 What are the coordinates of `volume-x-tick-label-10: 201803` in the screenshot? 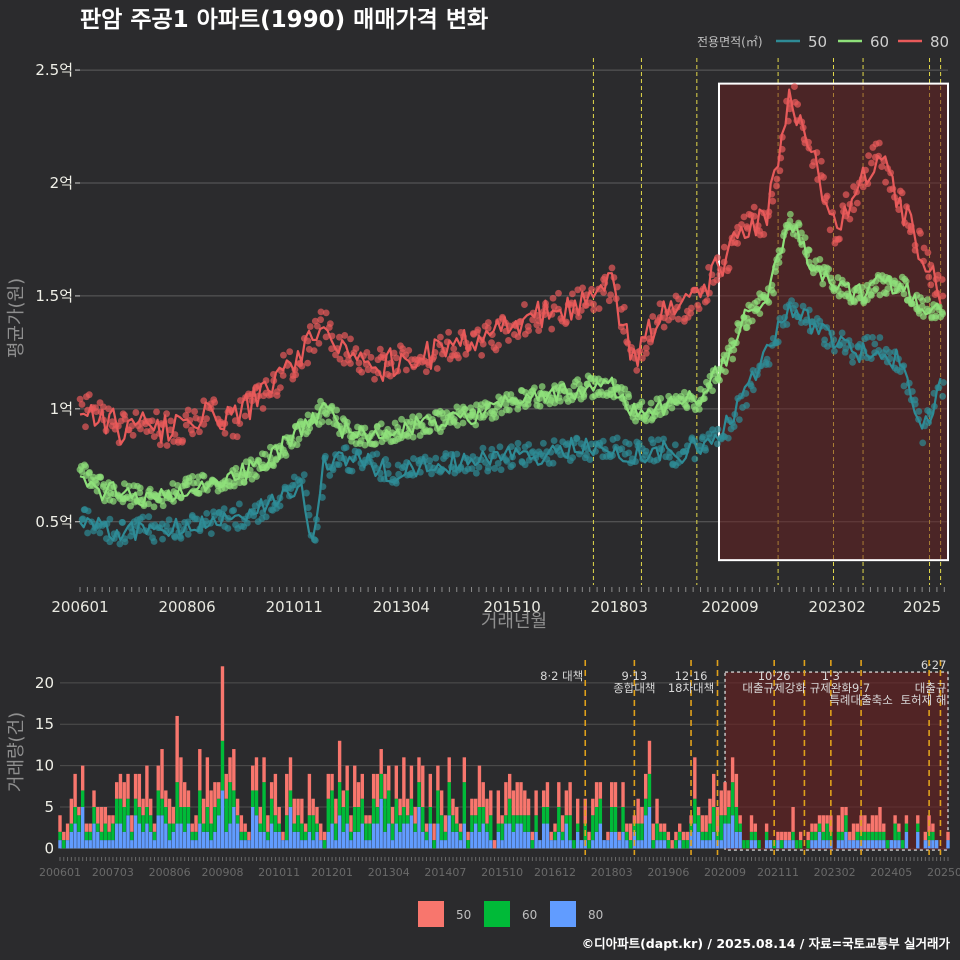 It's located at (612, 872).